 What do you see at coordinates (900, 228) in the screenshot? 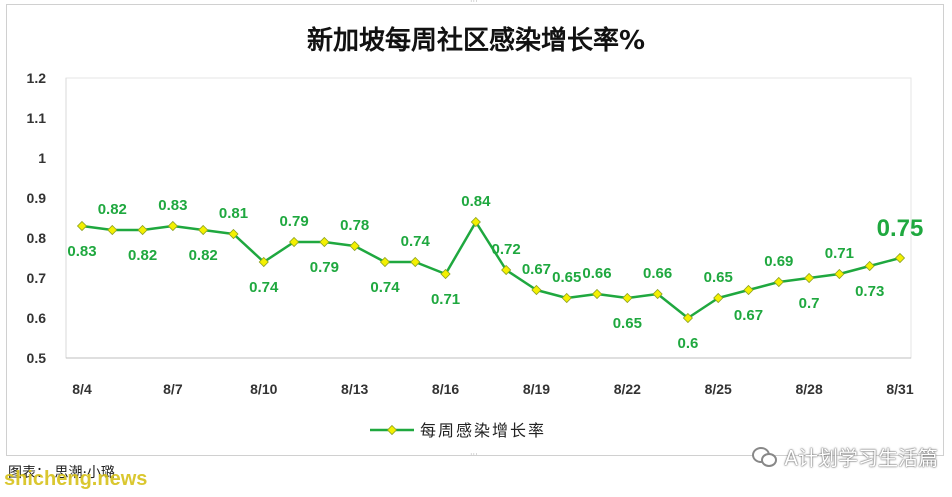
I see `data-label: 0.75` at bounding box center [900, 228].